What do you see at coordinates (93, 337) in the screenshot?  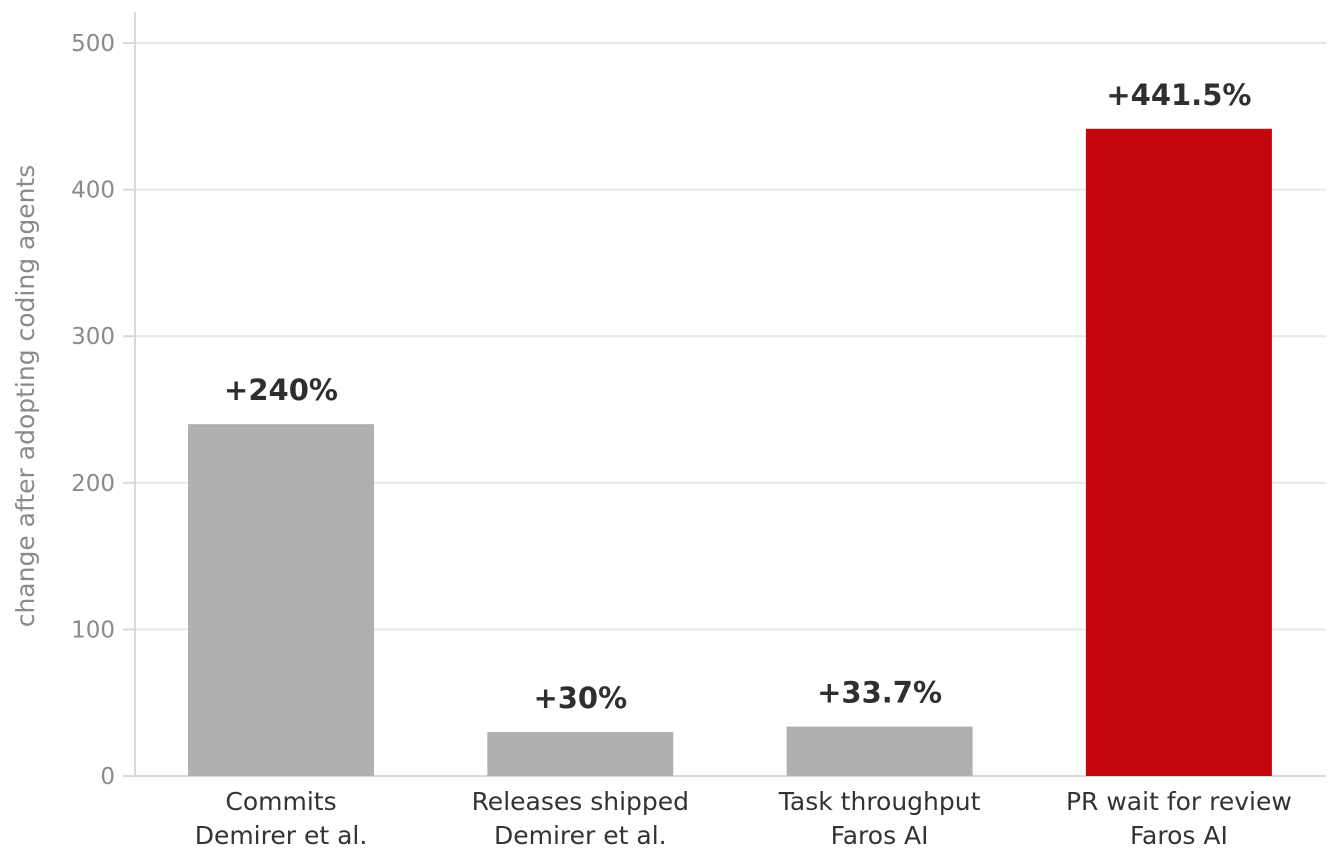 I see `y-tick-label: 300` at bounding box center [93, 337].